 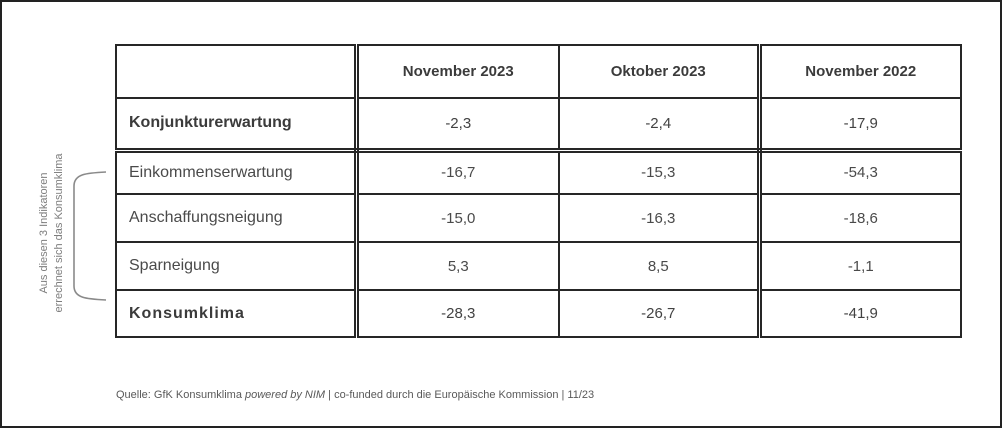 I want to click on table-row-einkommenserwartung: Einkommenserwartung -16,7 -15,3 -54,3, so click(x=538, y=172).